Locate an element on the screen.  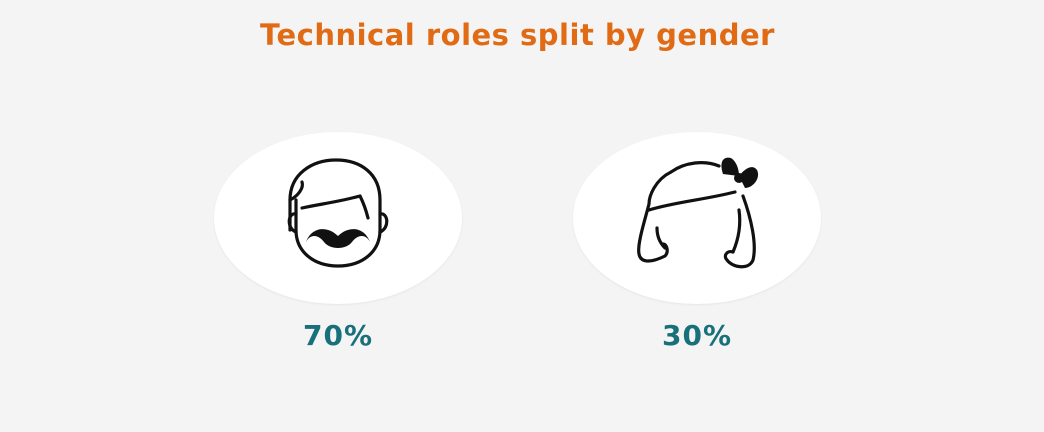
woman-with-bow-icon is located at coordinates (698, 213).